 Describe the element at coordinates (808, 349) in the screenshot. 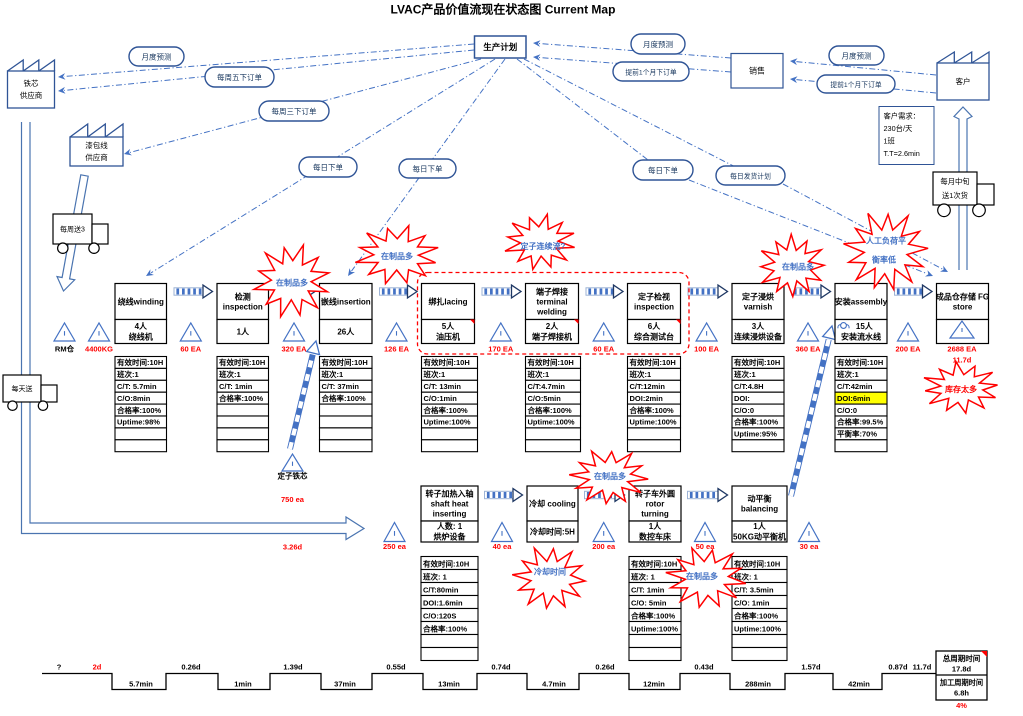

I see `svg-text: 360 EA` at that location.